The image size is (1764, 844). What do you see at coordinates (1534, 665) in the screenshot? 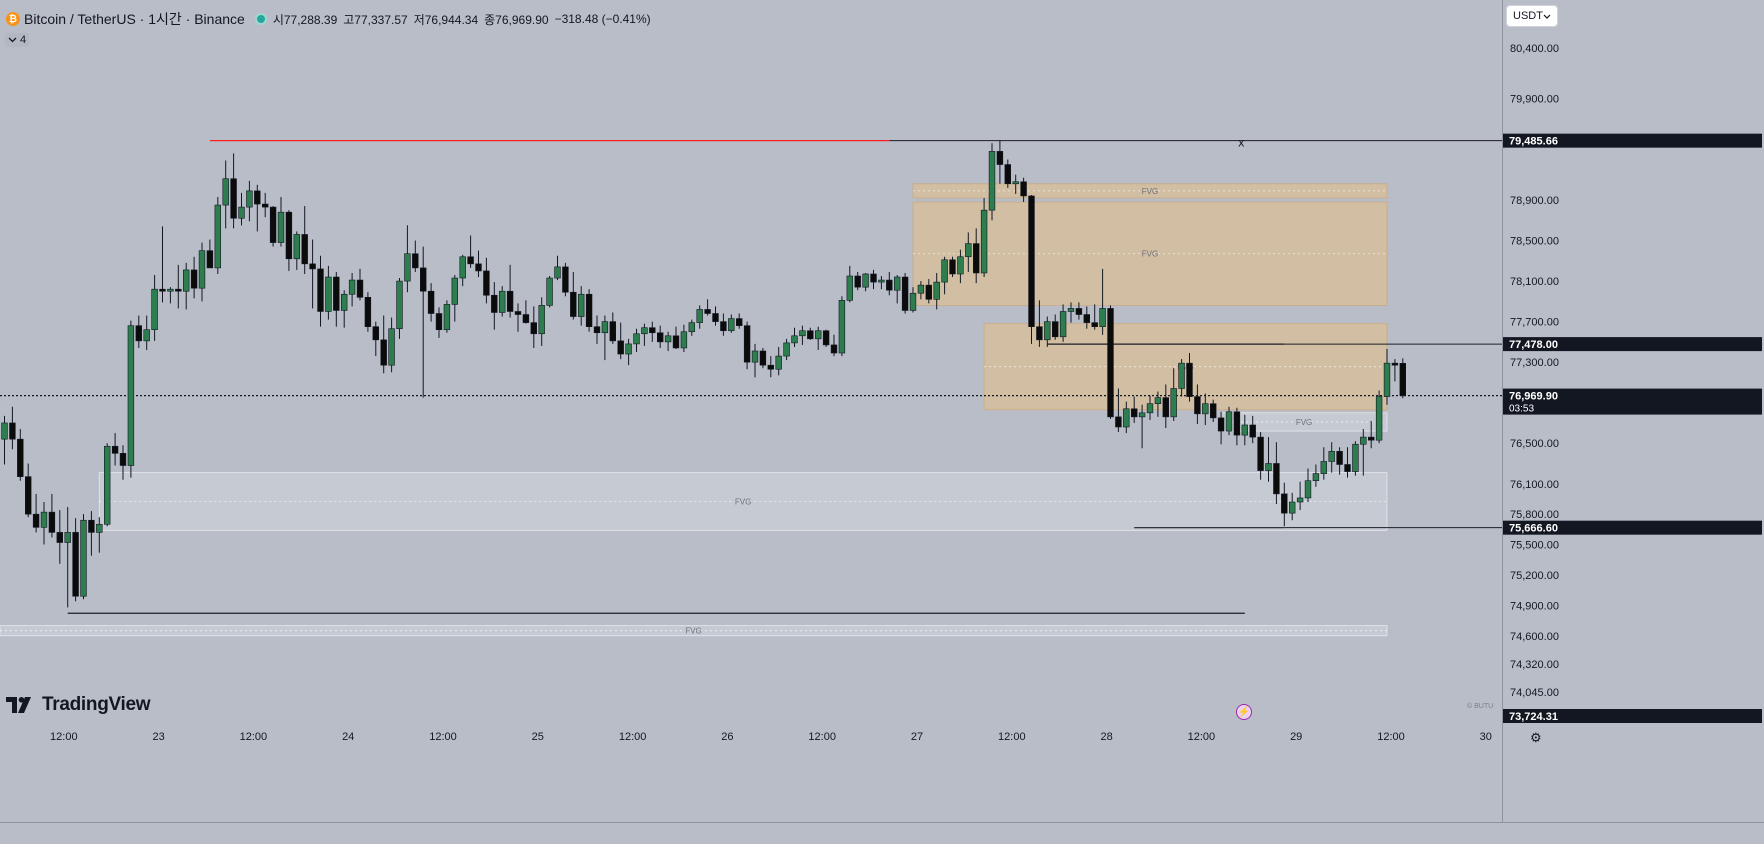
I see `y-tick-label: 74,320.00` at bounding box center [1534, 665].